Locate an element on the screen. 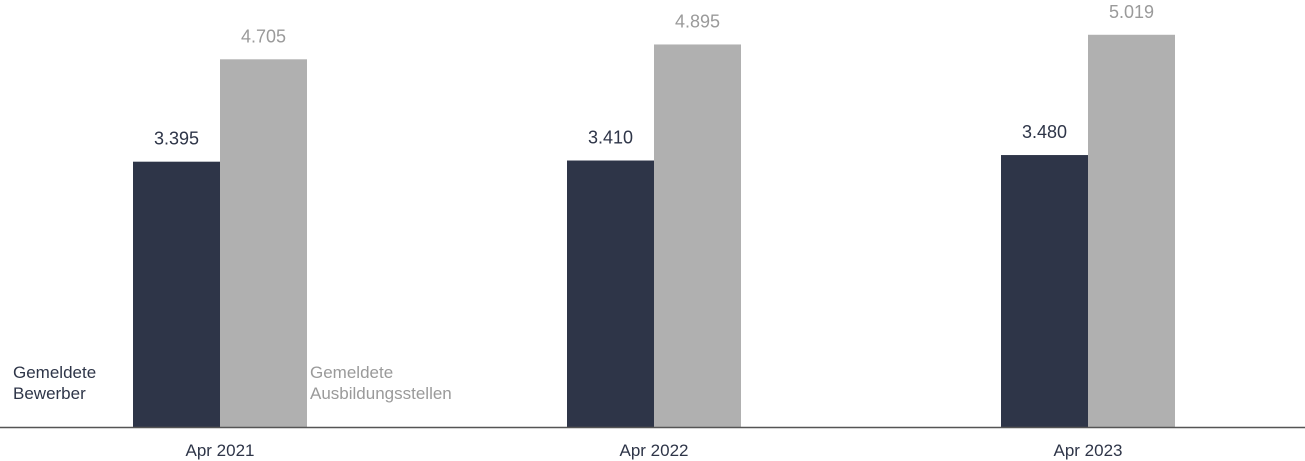 This screenshot has width=1305, height=461. bar-value-label: 4.895 is located at coordinates (697, 21).